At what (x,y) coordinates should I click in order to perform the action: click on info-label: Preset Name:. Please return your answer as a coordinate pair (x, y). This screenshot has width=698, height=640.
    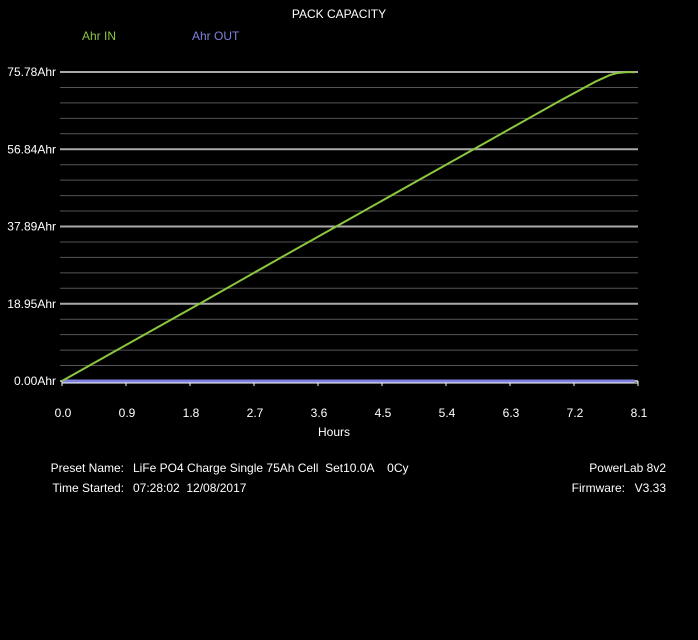
    Looking at the image, I should click on (87, 468).